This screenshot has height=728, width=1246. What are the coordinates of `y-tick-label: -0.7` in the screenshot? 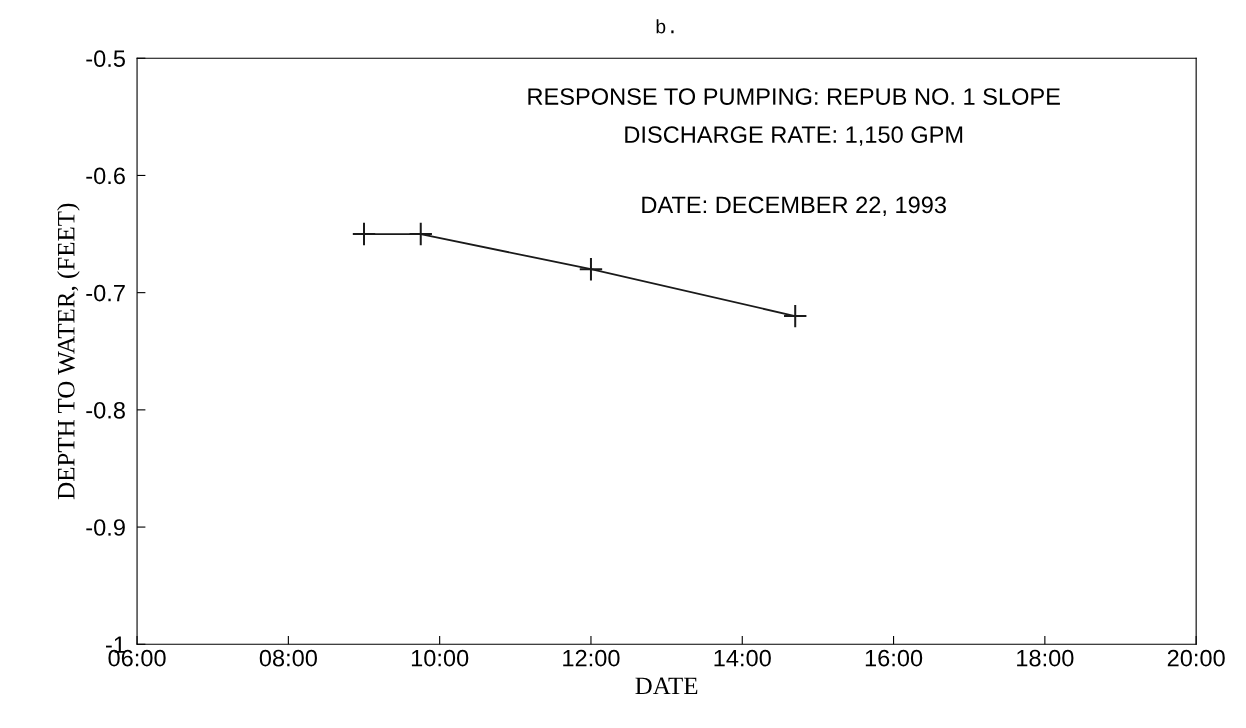 It's located at (105, 293).